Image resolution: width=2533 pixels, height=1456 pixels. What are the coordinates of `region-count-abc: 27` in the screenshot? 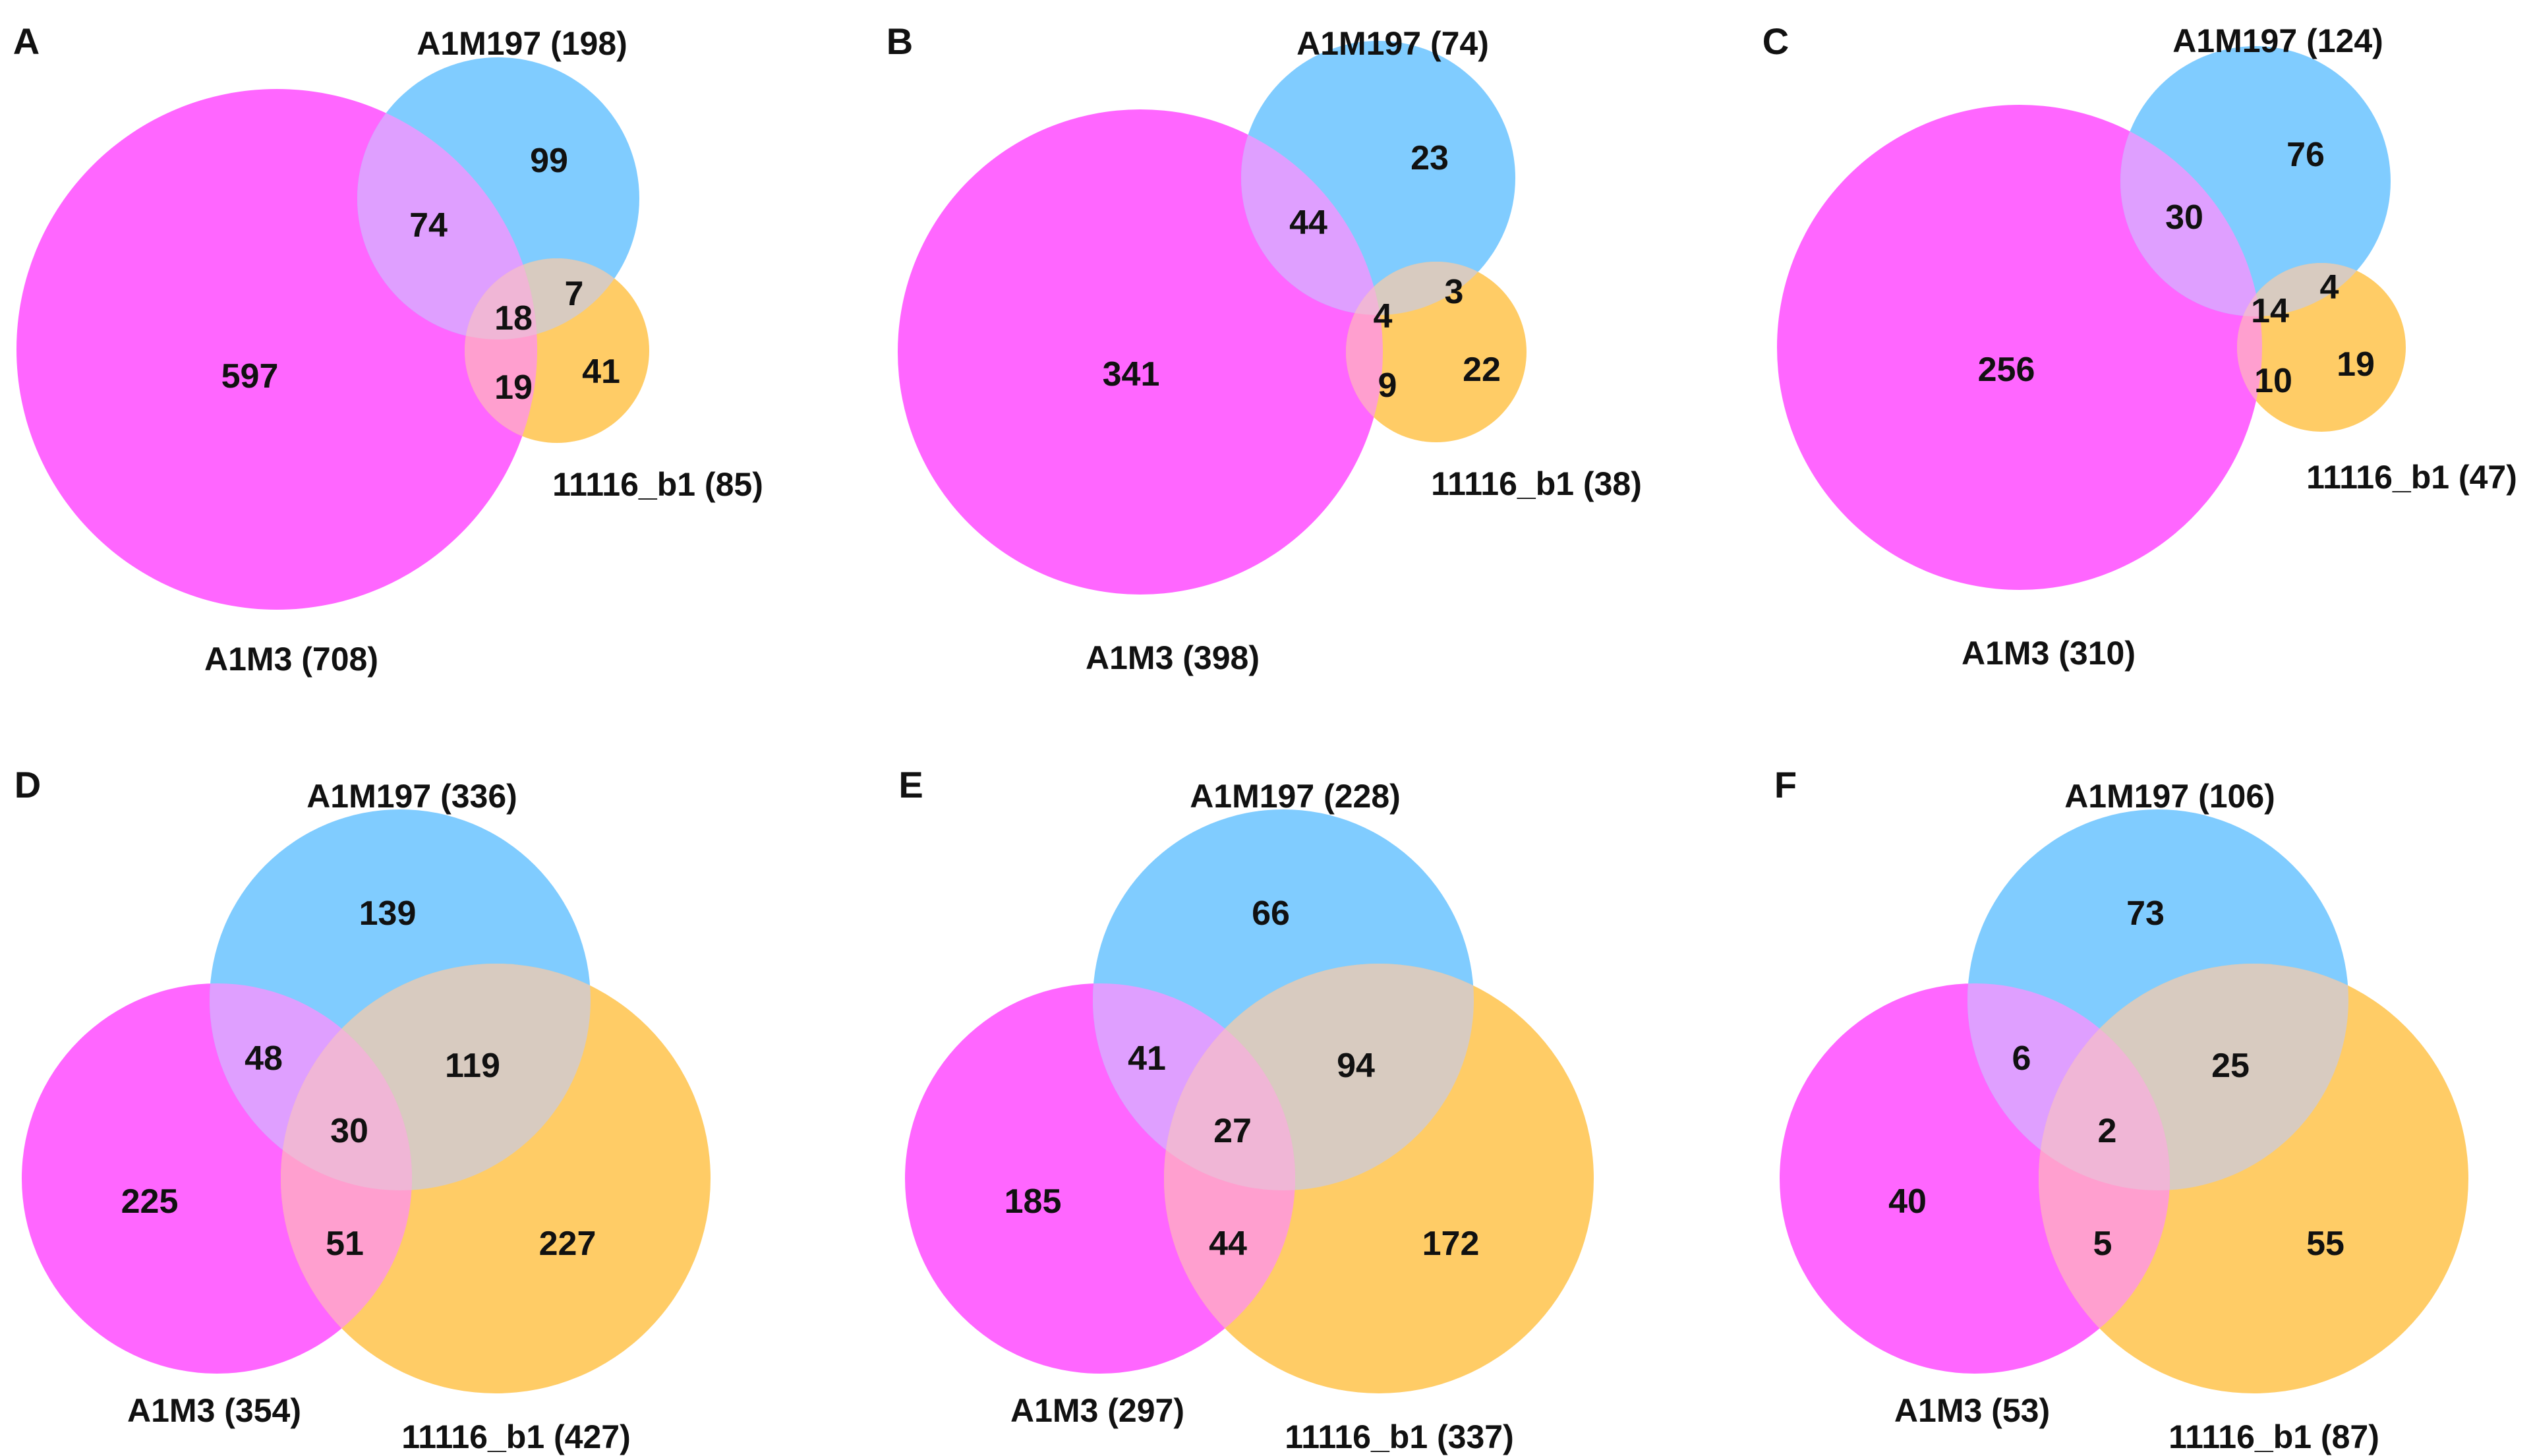 It's located at (1233, 1131).